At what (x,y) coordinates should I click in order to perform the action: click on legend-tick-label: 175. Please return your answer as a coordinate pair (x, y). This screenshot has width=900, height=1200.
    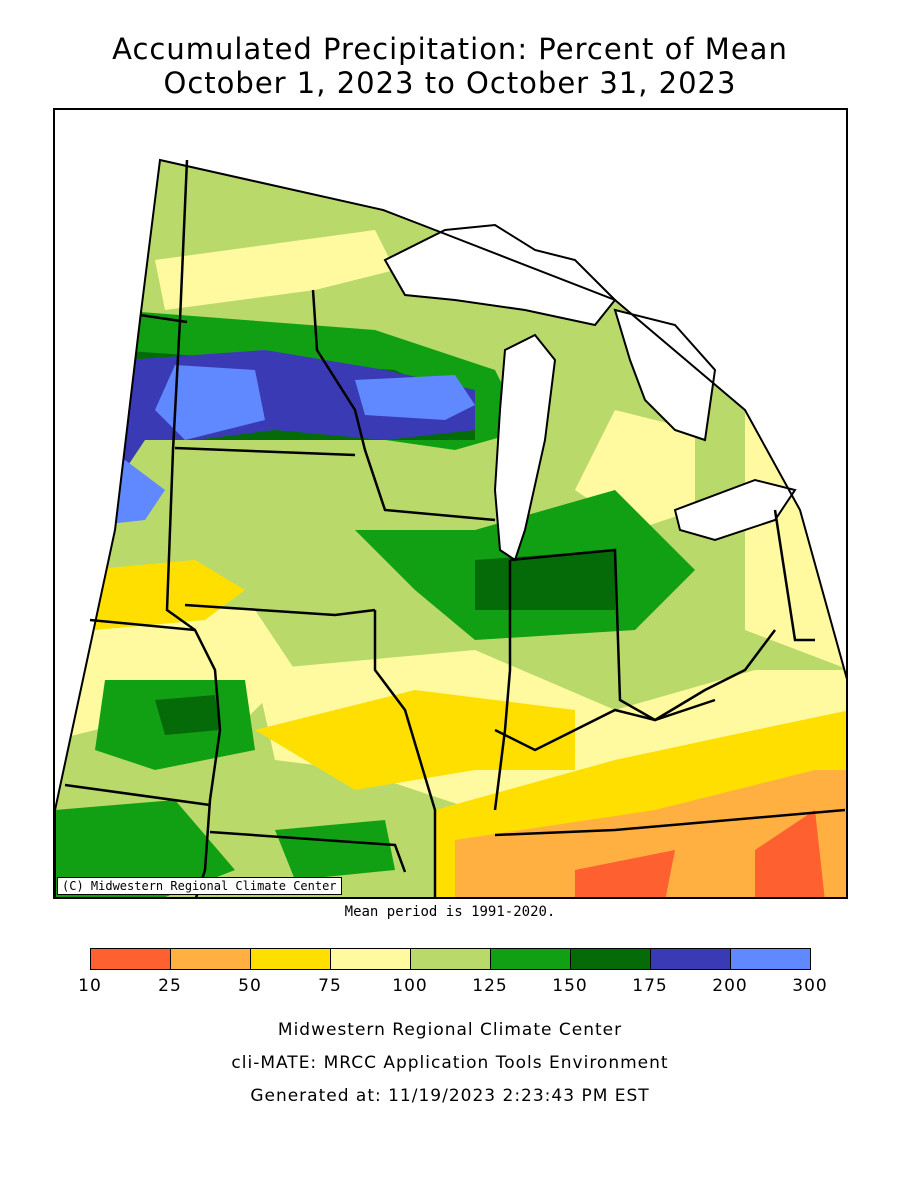
    Looking at the image, I should click on (650, 986).